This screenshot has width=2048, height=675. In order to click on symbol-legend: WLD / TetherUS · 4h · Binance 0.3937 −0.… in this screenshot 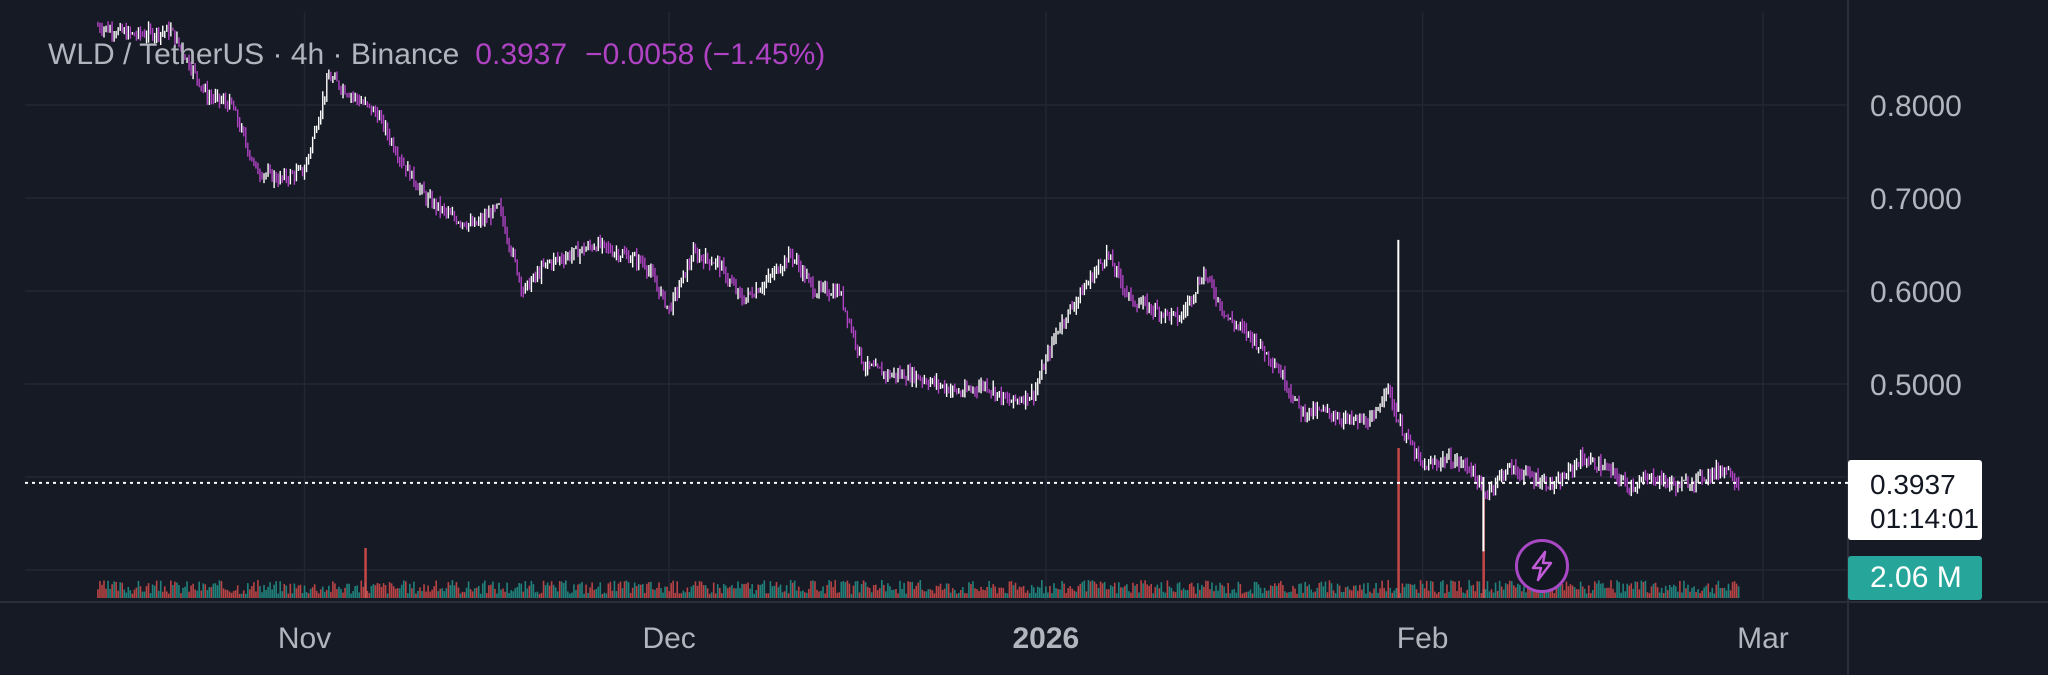, I will do `click(436, 55)`.